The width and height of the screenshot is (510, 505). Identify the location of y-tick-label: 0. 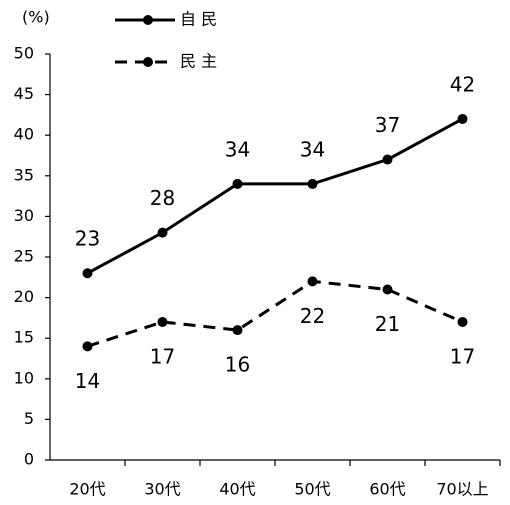
(29, 459).